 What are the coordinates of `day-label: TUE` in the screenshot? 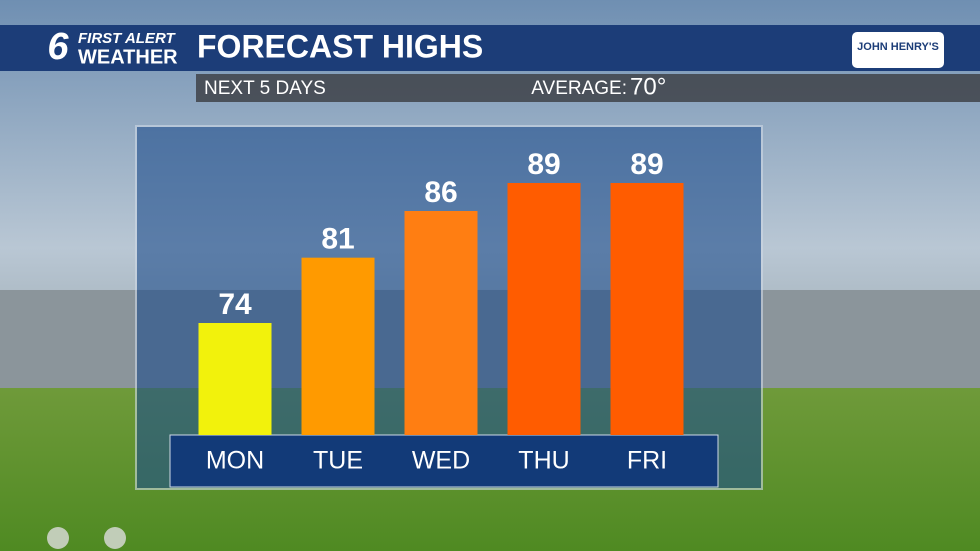 It's located at (338, 461).